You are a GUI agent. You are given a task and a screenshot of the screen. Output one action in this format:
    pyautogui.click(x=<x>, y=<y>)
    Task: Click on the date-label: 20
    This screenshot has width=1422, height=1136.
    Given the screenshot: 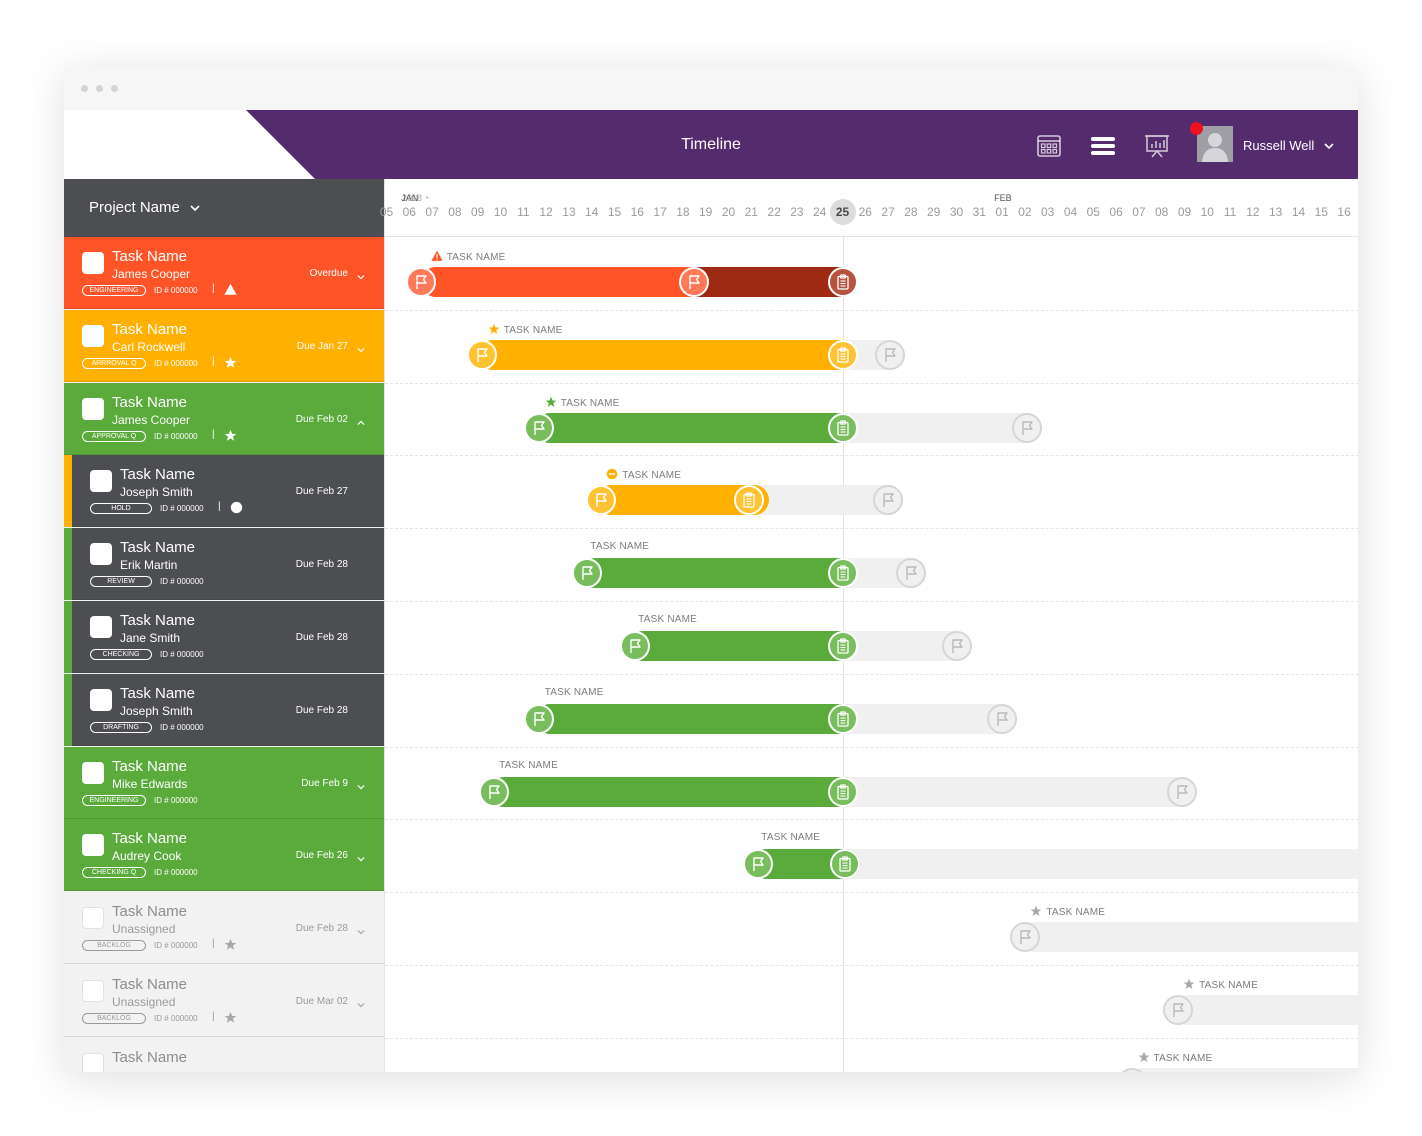 What is the action you would take?
    pyautogui.click(x=728, y=212)
    